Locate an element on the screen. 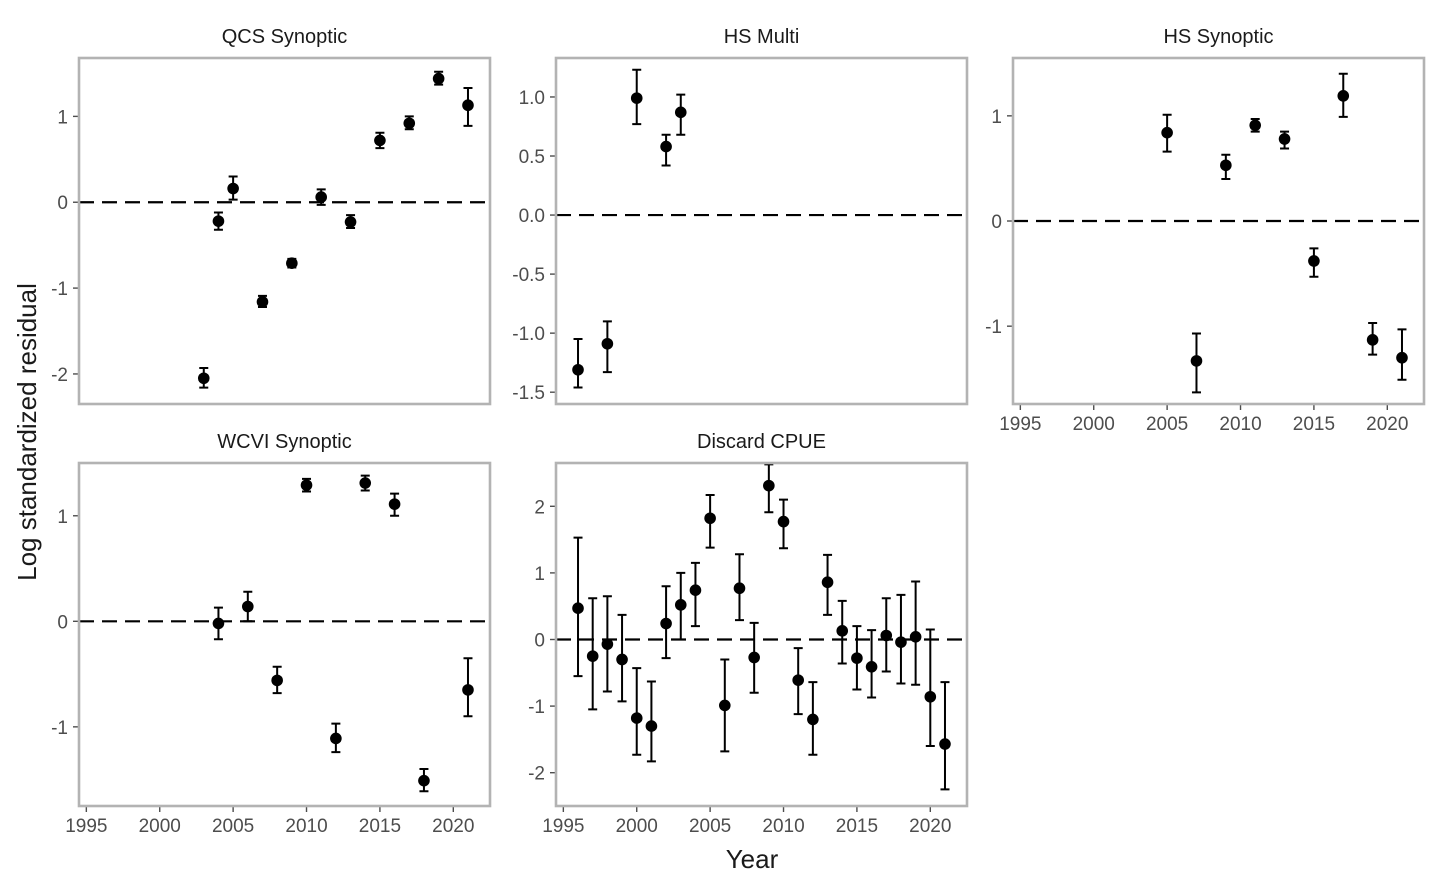 The width and height of the screenshot is (1440, 889). y-tick-label: 2 is located at coordinates (539, 507).